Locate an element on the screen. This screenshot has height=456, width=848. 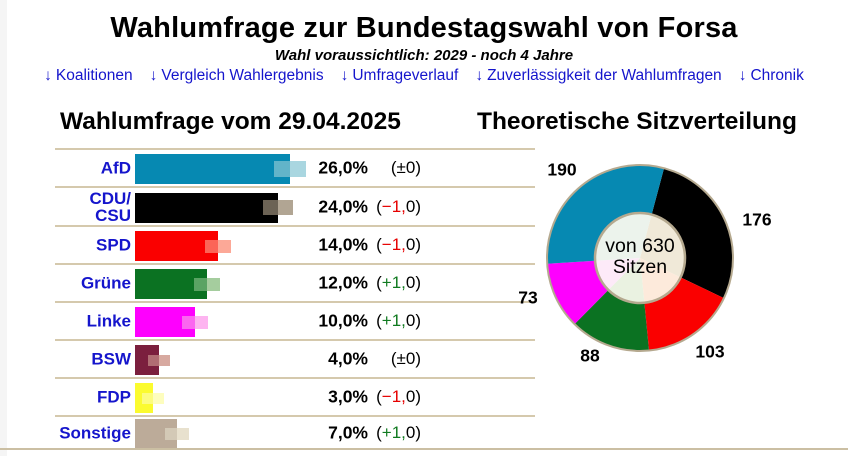
nav-link-koalitionen: ↓ Koalitionen is located at coordinates (88, 76).